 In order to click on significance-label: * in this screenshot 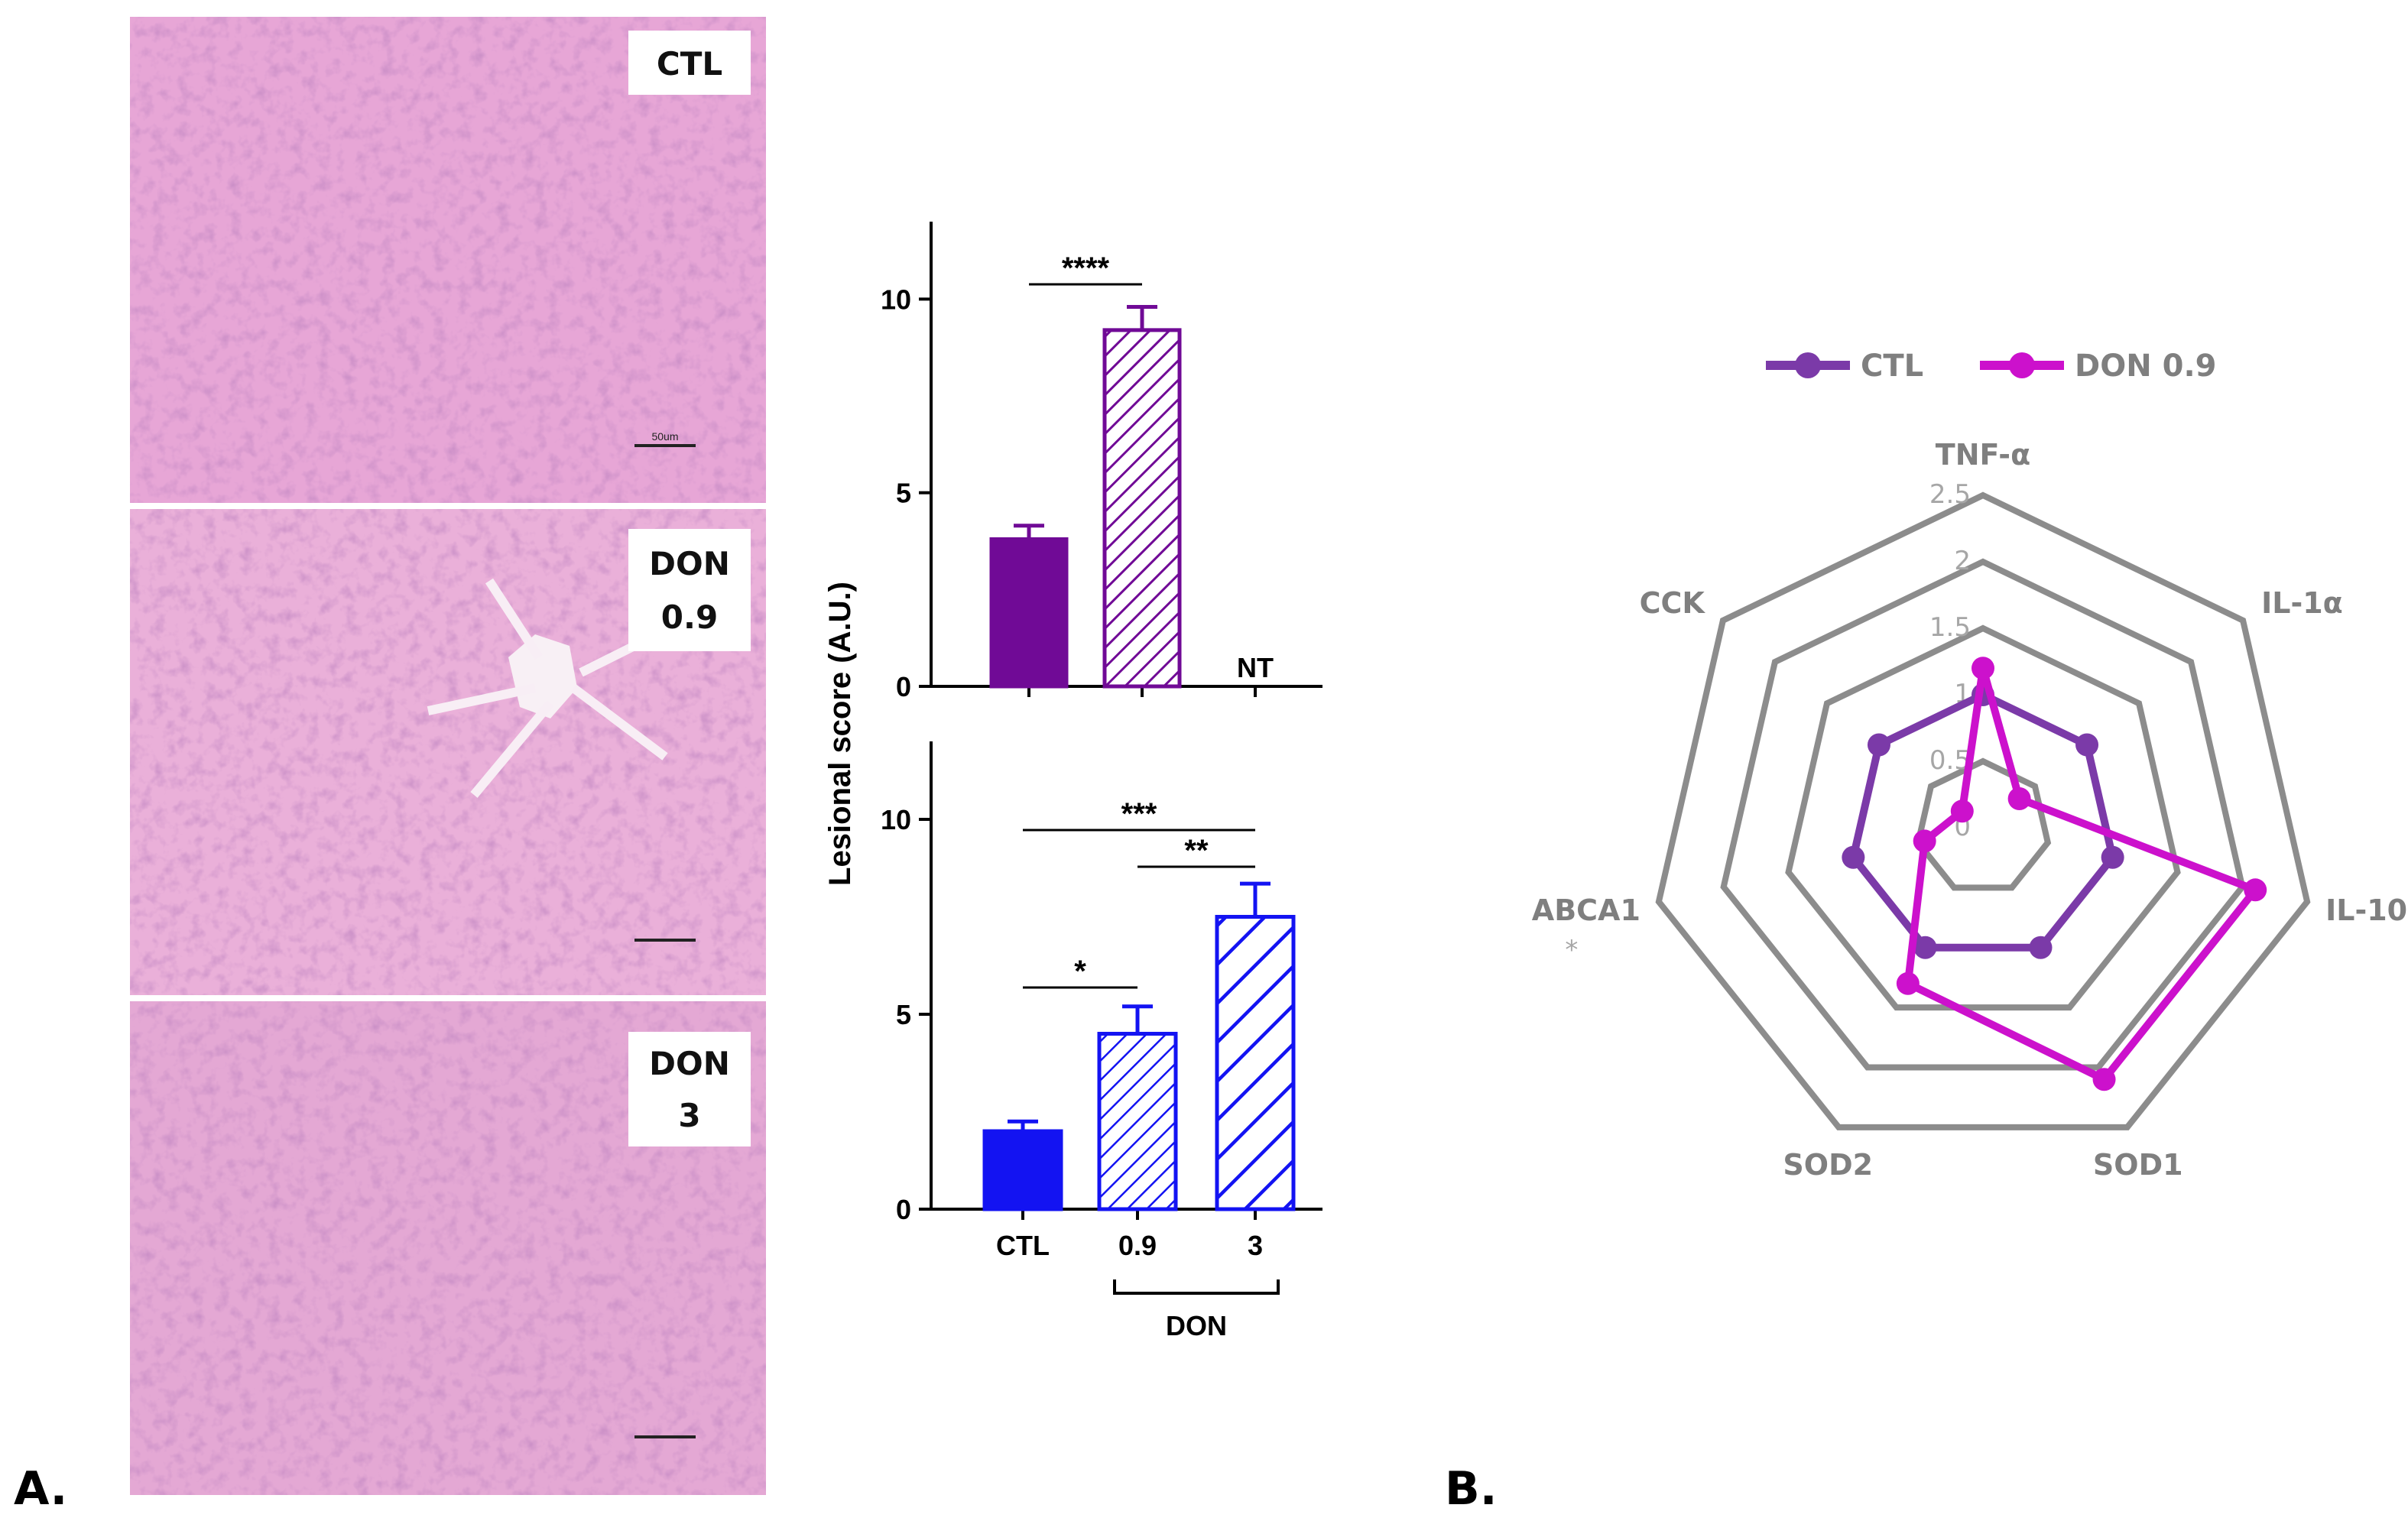, I will do `click(1080, 971)`.